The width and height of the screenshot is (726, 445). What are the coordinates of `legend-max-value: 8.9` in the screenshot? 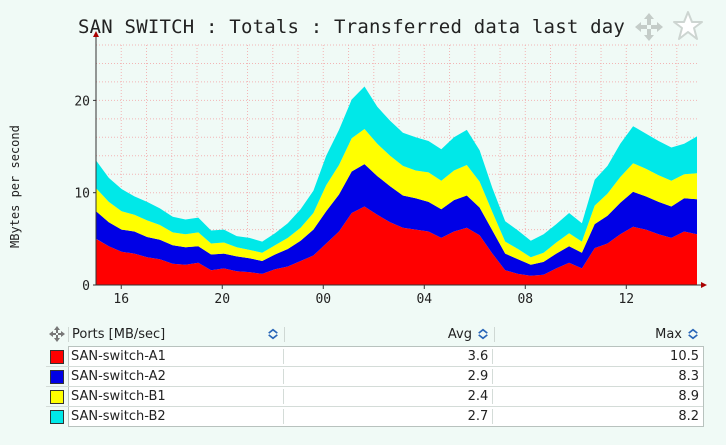 It's located at (688, 396).